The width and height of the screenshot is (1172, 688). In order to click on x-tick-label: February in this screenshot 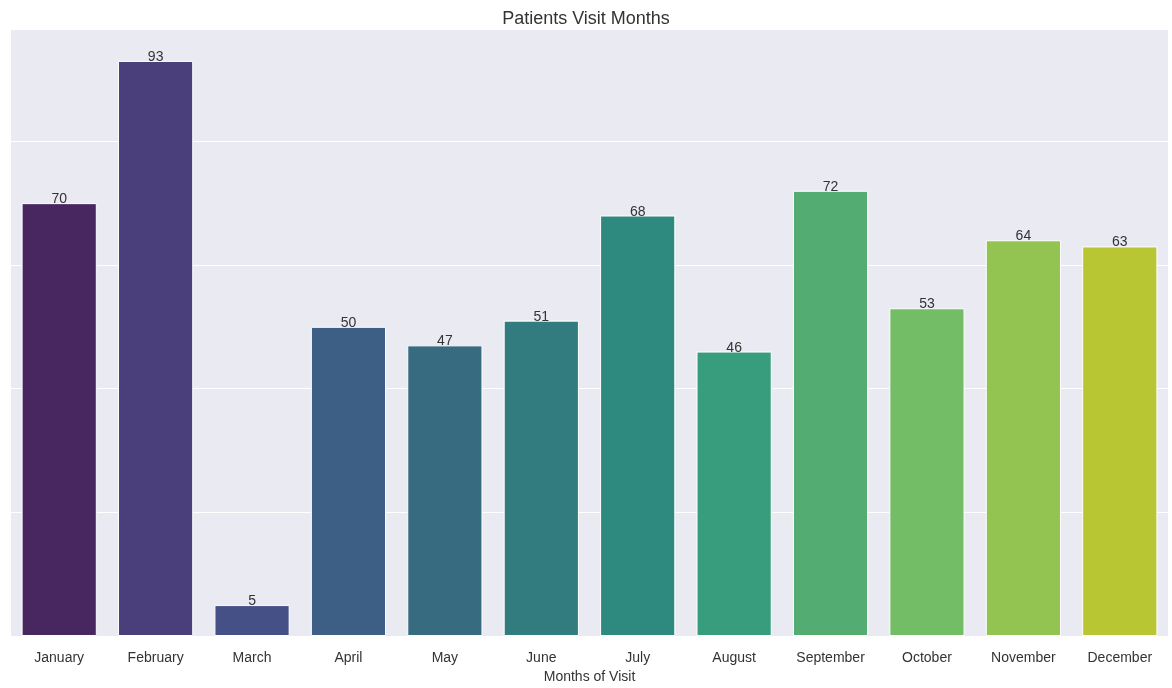, I will do `click(155, 657)`.